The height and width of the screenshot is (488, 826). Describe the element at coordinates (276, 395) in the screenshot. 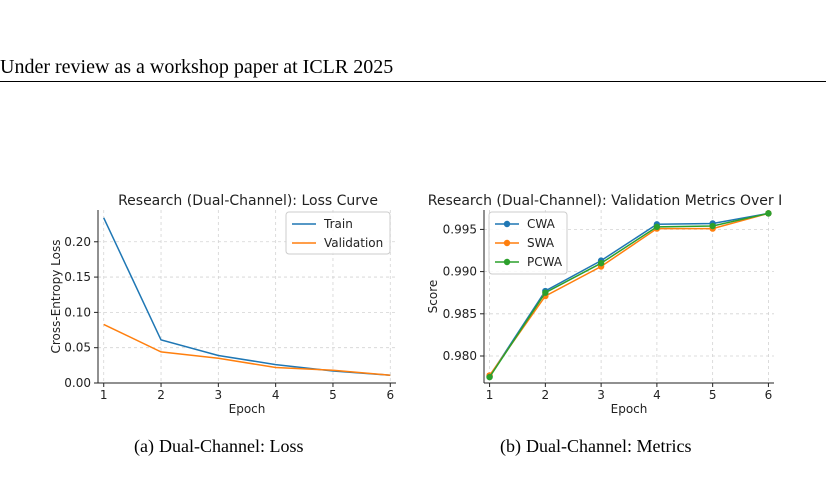

I see `chart-a-xtick-label-3: 4` at that location.